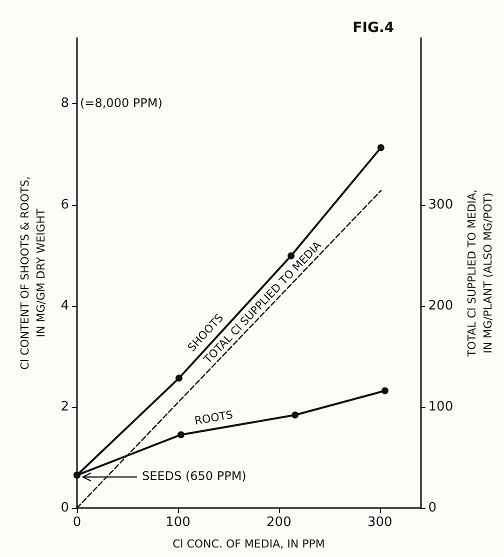 The width and height of the screenshot is (504, 557). What do you see at coordinates (214, 418) in the screenshot?
I see `text: ROOTS` at bounding box center [214, 418].